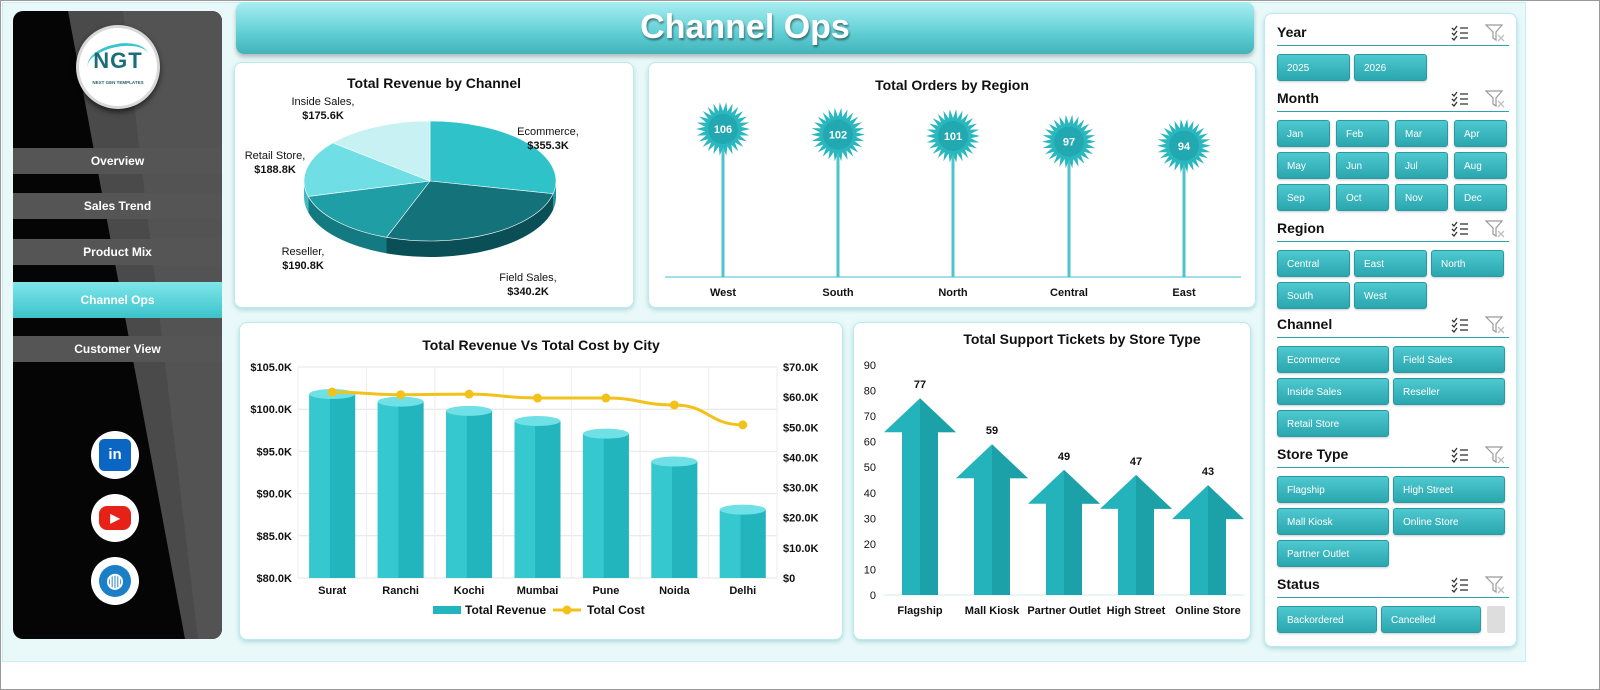 Image resolution: width=1600 pixels, height=690 pixels. I want to click on pie-value-4: $175.6K, so click(323, 116).